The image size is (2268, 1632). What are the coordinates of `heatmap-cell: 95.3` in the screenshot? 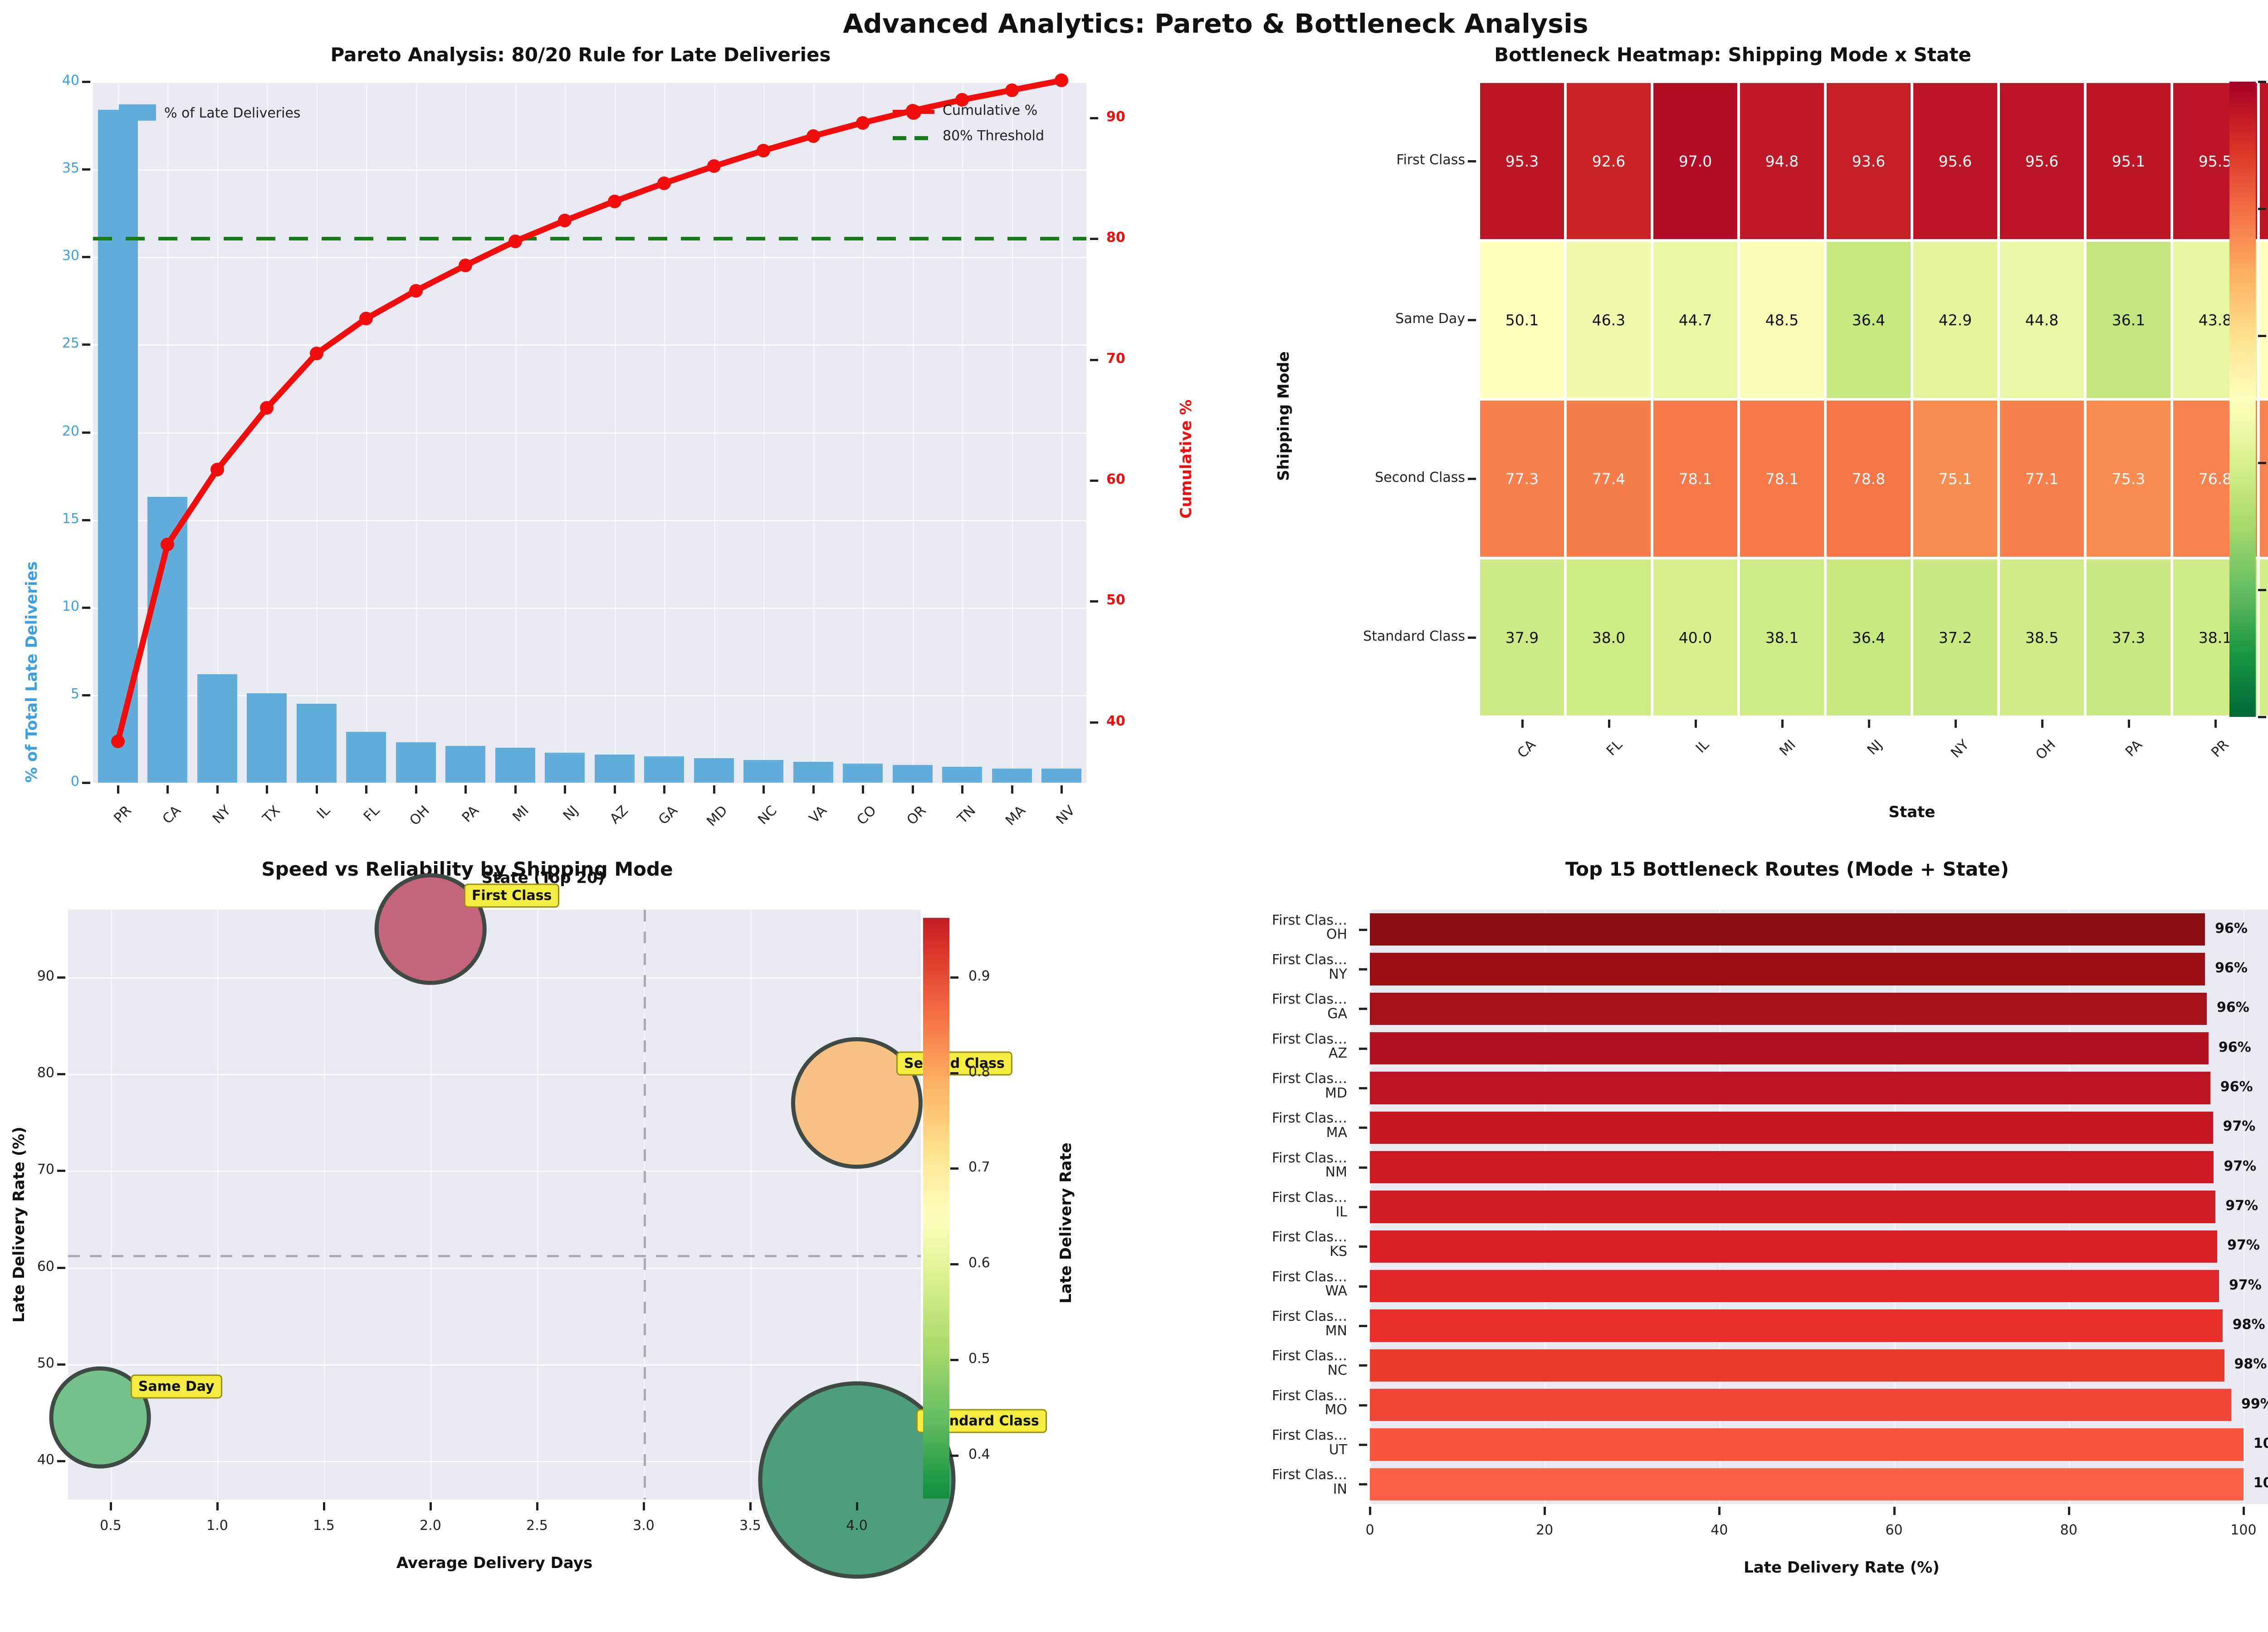 It's located at (1522, 161).